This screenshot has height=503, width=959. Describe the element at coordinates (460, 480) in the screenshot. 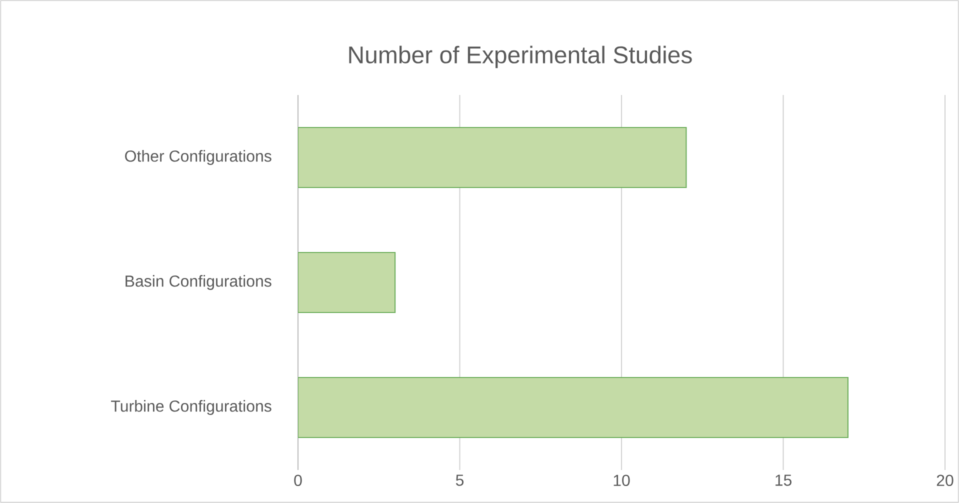

I see `x-tick-label: 5` at that location.